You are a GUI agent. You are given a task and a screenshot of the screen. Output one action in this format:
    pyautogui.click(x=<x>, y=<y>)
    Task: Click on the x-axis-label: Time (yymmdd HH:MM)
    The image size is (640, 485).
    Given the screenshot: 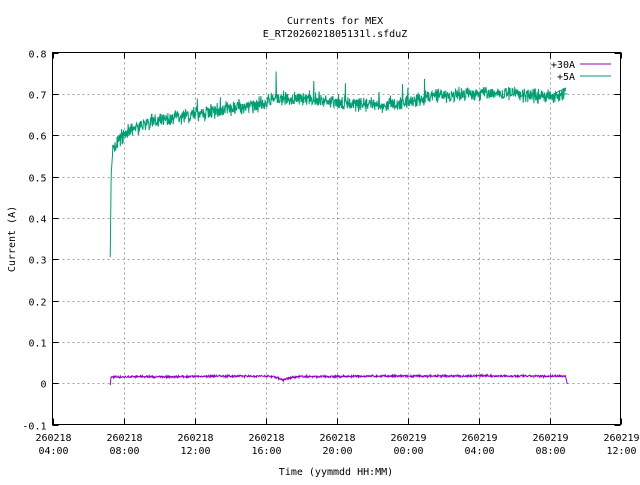 What is the action you would take?
    pyautogui.click(x=336, y=472)
    